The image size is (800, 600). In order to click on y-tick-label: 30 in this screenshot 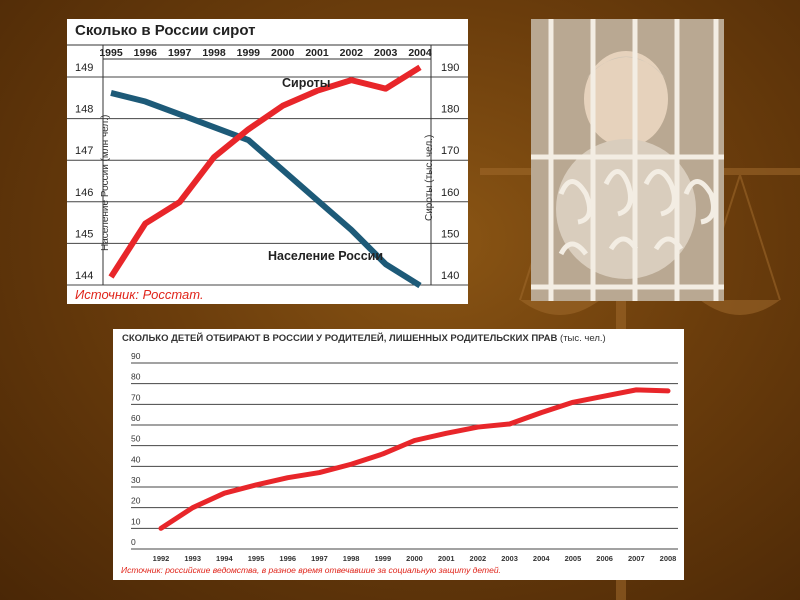, I will do `click(136, 480)`.